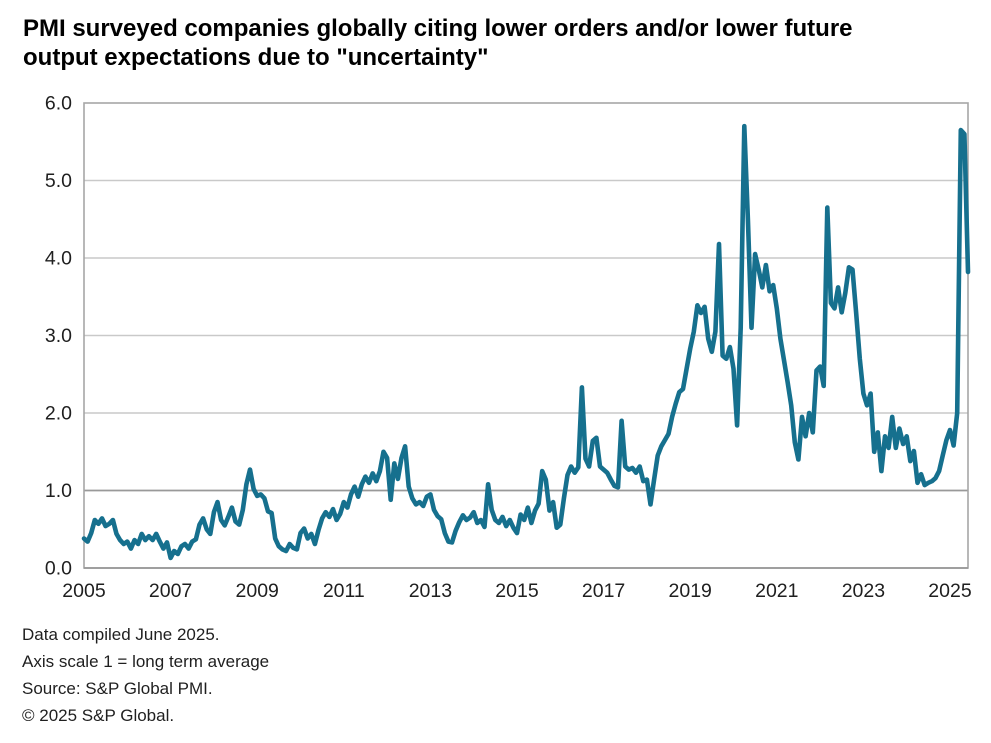 Image resolution: width=991 pixels, height=743 pixels. I want to click on x-axis-tick-label: 2017, so click(603, 591).